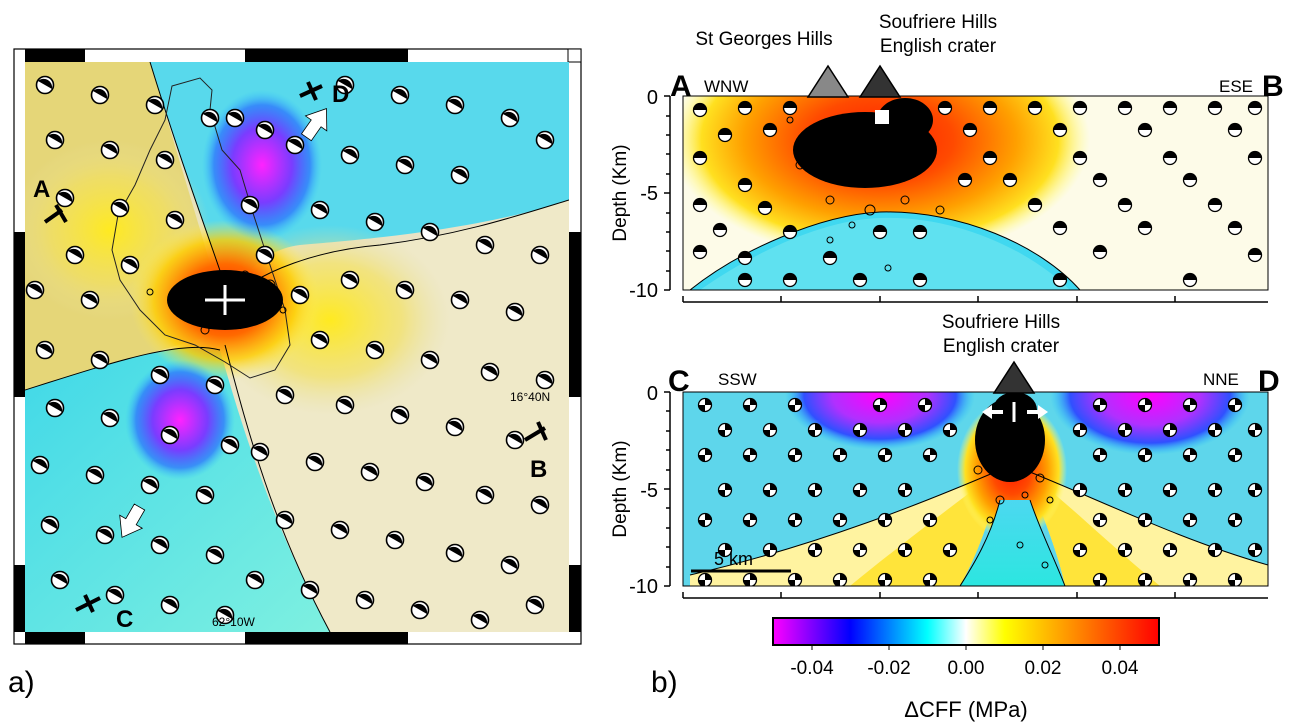  I want to click on ytick-cd-5: -5, so click(649, 491).